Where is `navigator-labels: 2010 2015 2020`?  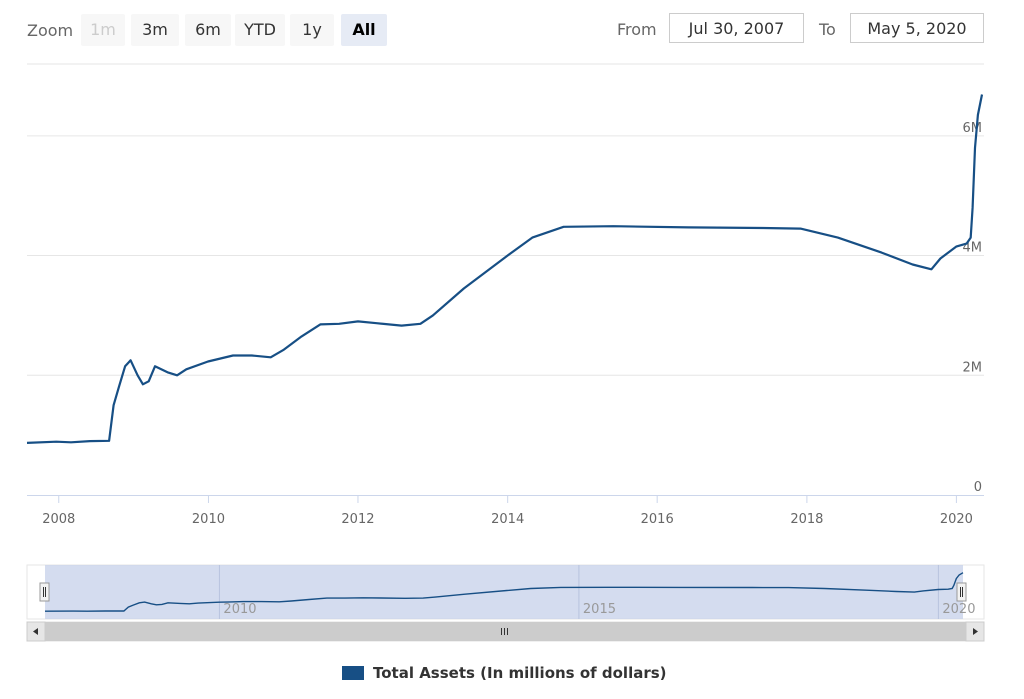 navigator-labels: 2010 2015 2020 is located at coordinates (599, 609).